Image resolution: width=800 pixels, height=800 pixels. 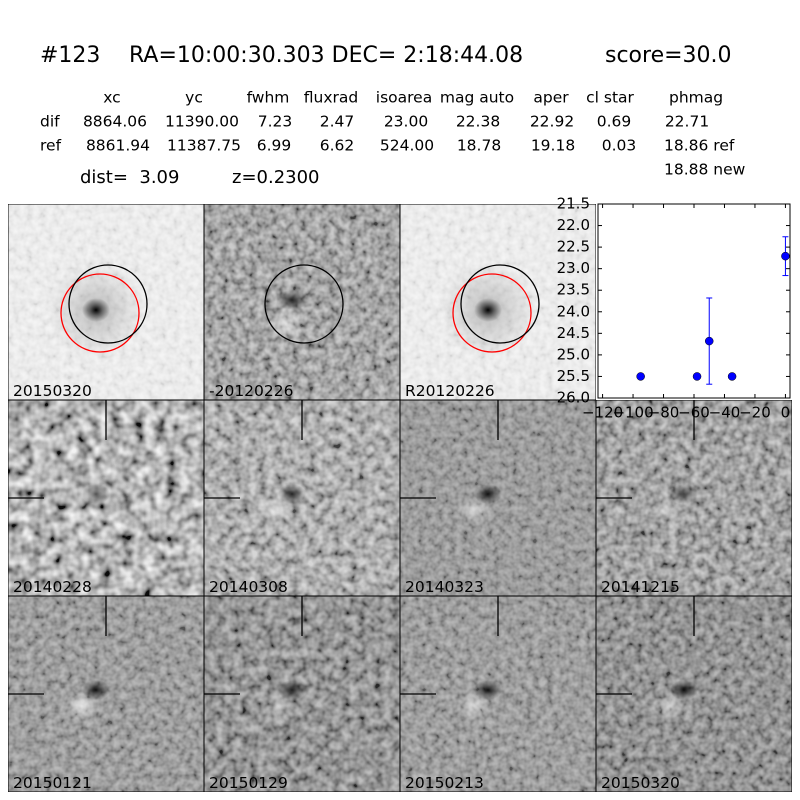 I want to click on new-mag: 18.88 new, so click(x=705, y=170).